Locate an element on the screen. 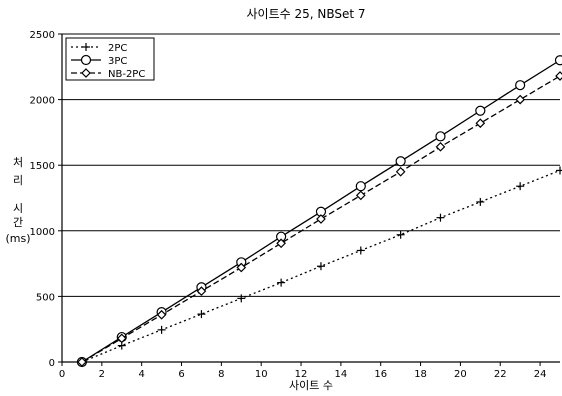 Image resolution: width=562 pixels, height=396 pixels. y-tick-label: 2000 is located at coordinates (42, 101).